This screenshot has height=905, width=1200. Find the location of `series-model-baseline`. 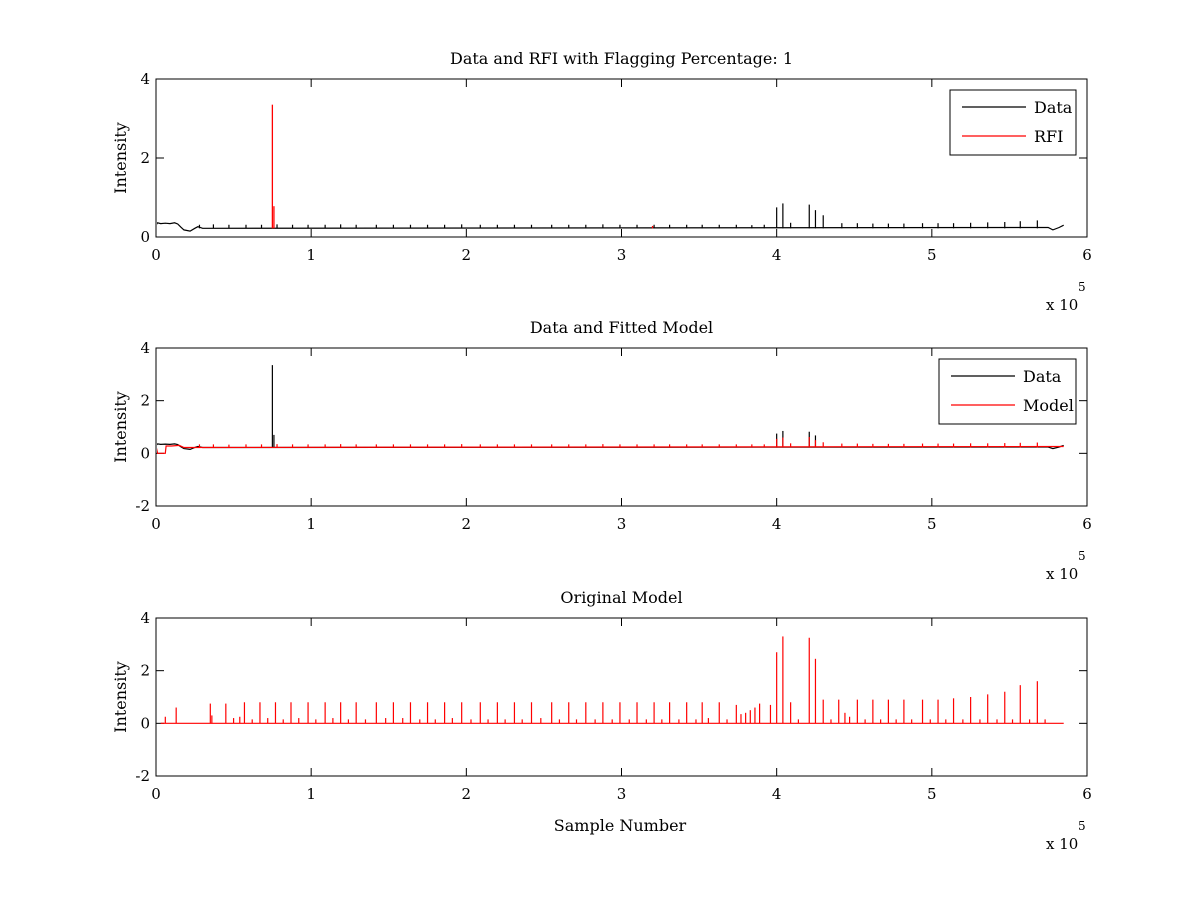

series-model-baseline is located at coordinates (610, 449).